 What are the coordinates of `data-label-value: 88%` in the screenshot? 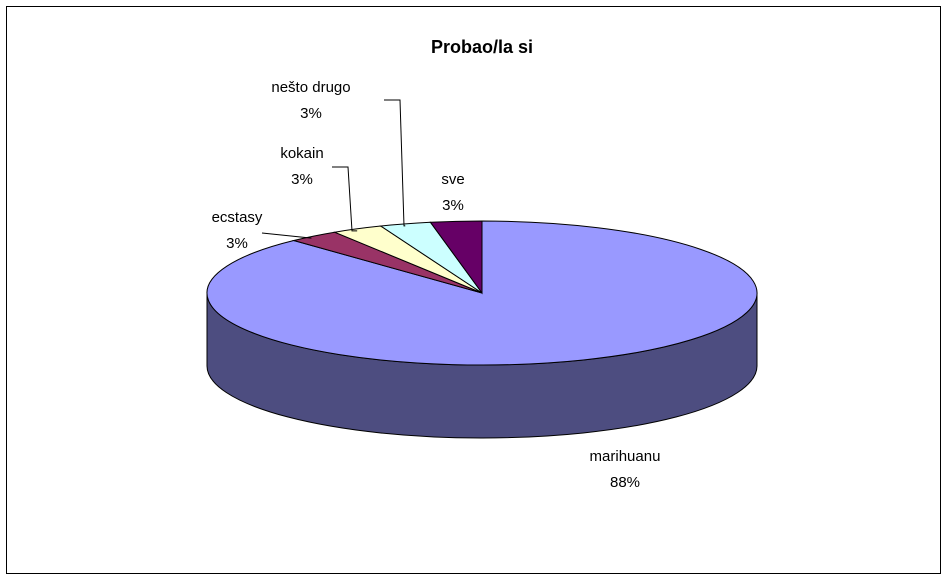 It's located at (625, 482).